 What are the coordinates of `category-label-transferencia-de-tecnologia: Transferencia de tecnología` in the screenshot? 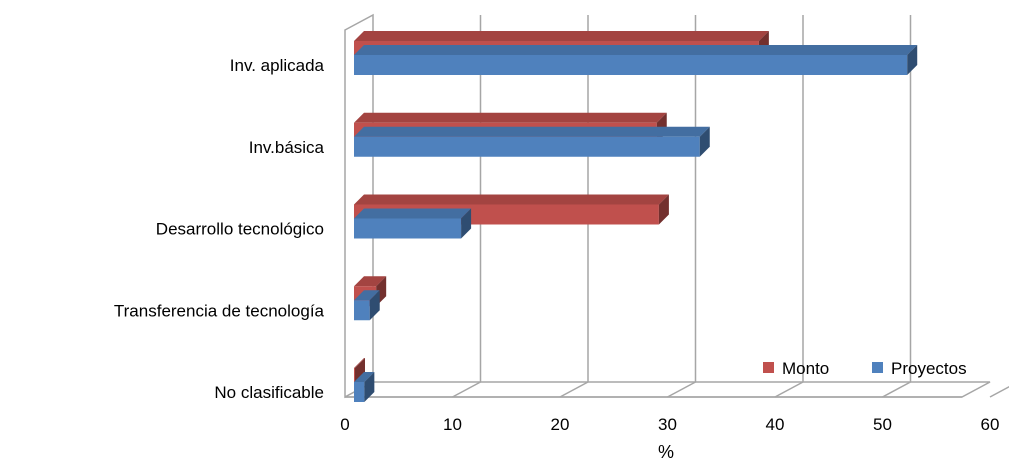 It's located at (219, 310).